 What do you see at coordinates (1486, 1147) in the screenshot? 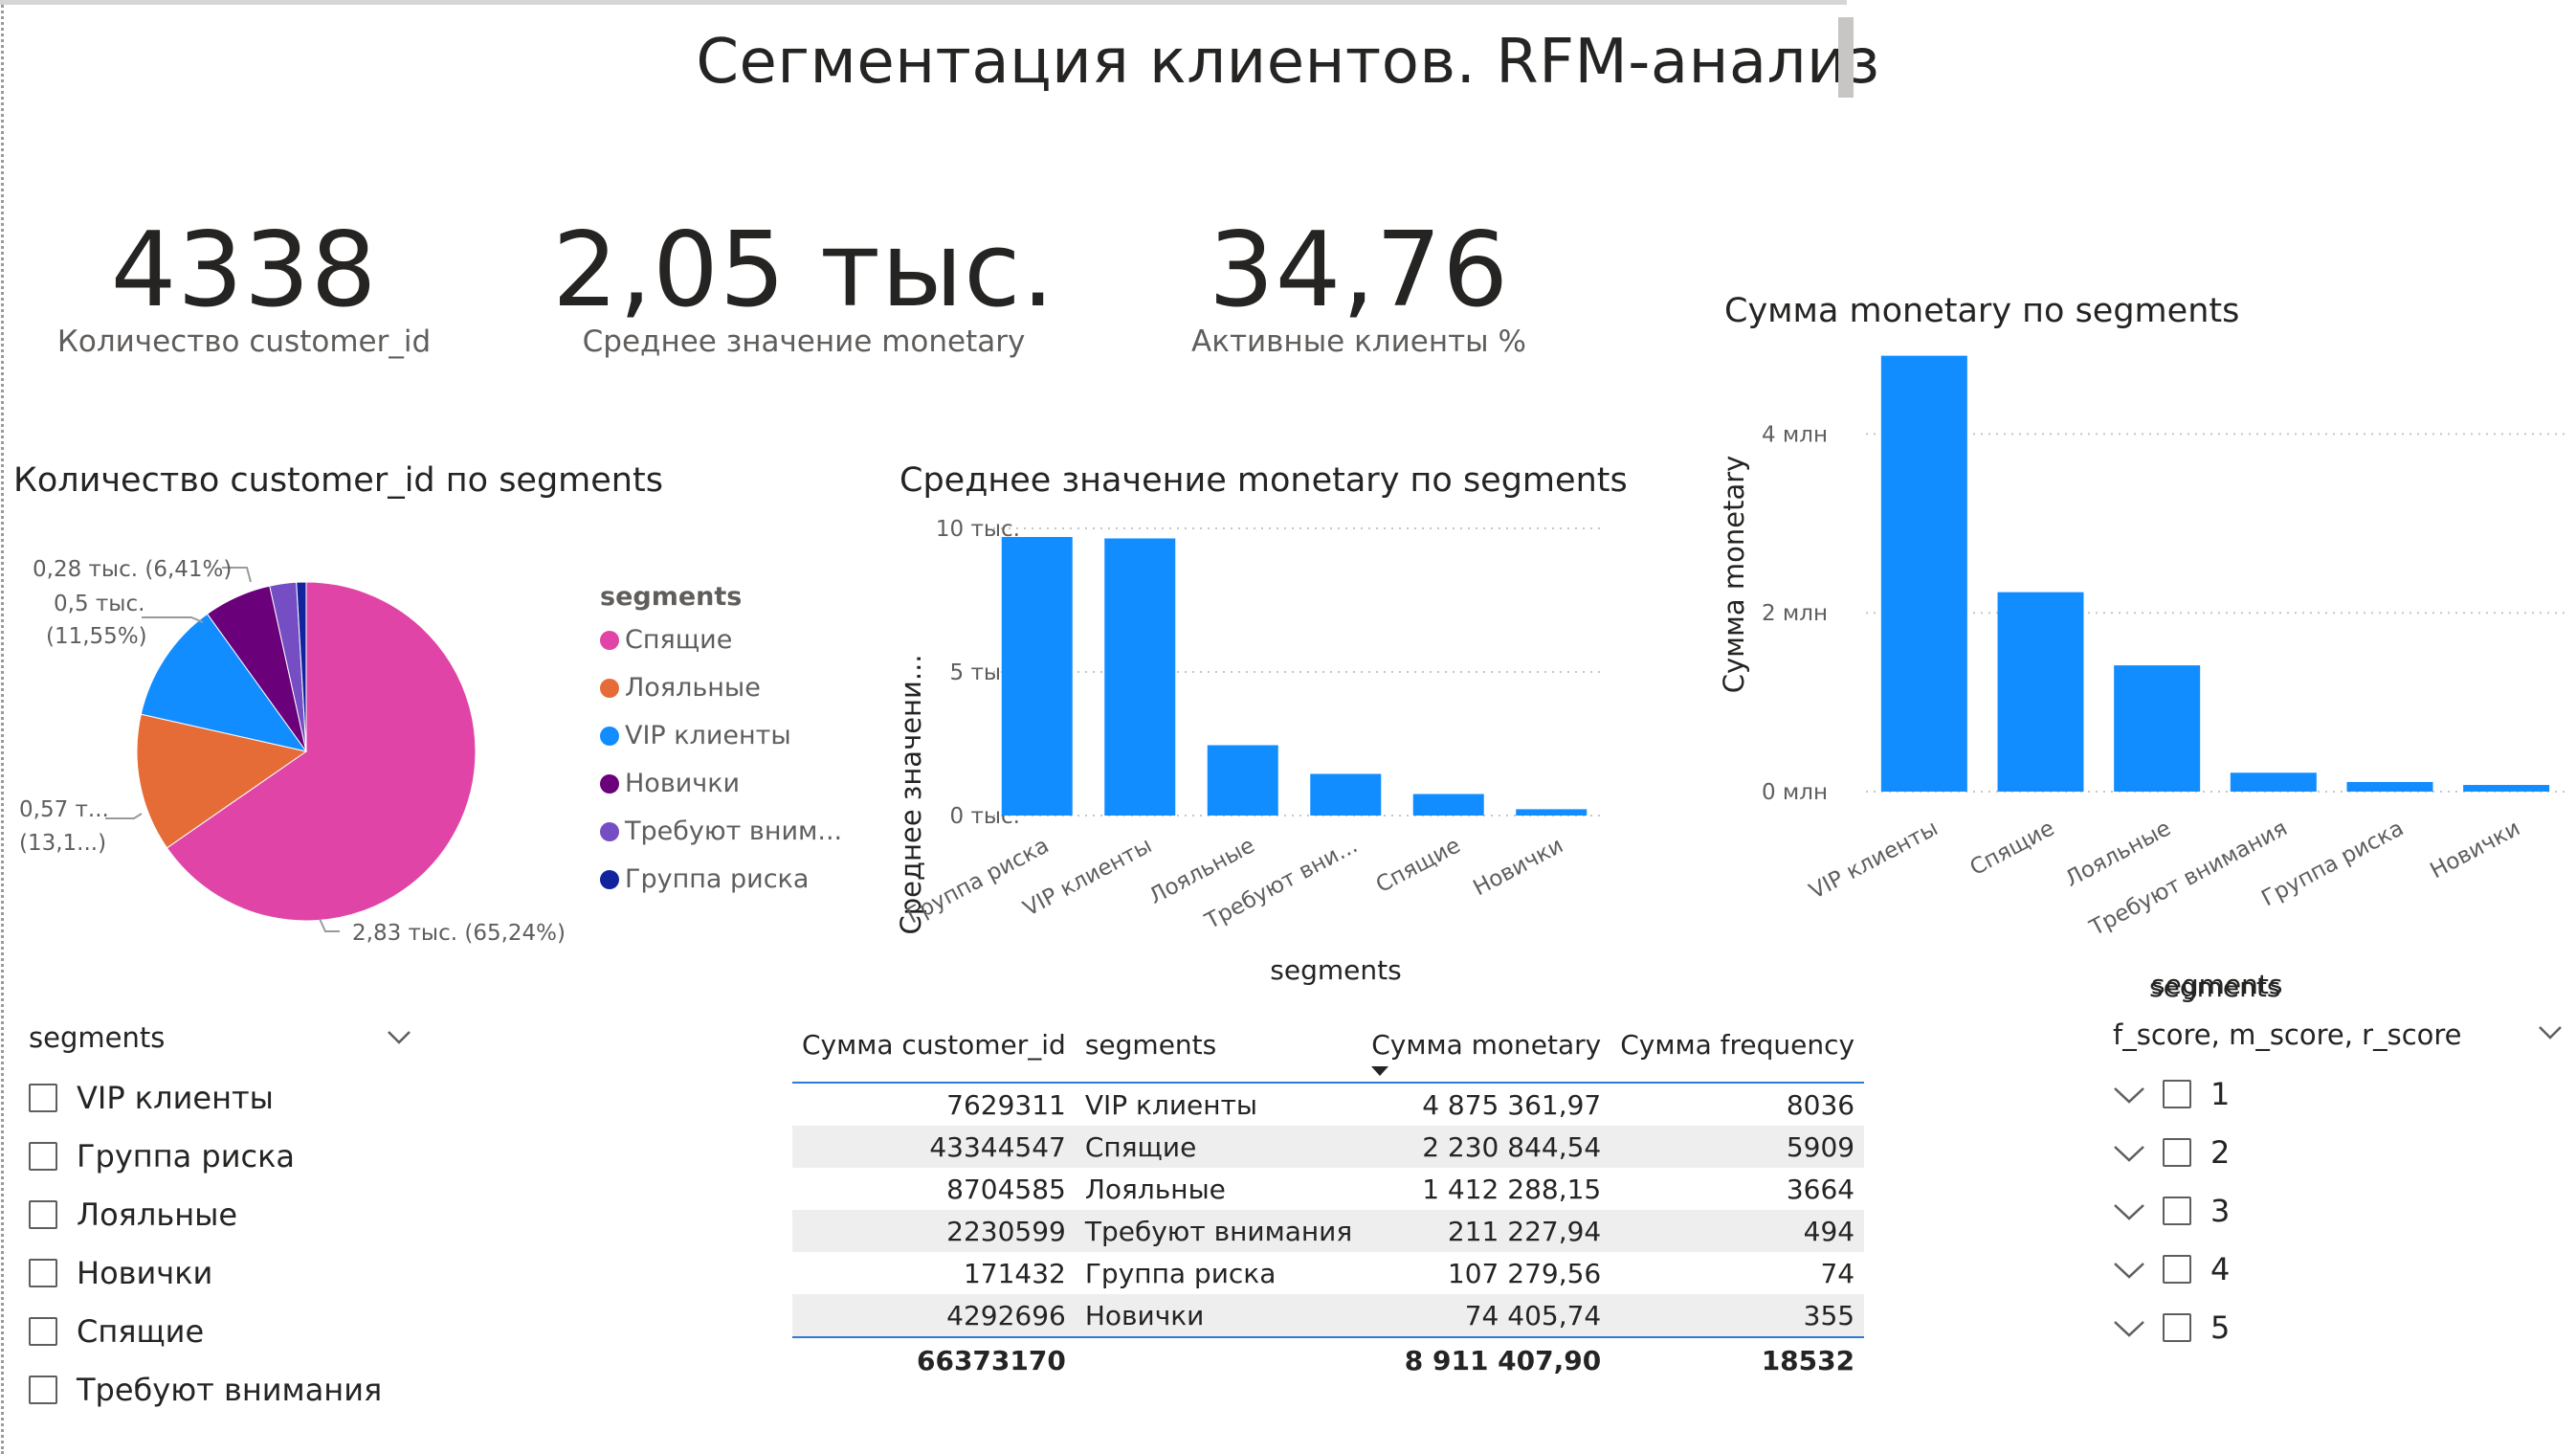
I see `cell: 2 230 844,54` at bounding box center [1486, 1147].